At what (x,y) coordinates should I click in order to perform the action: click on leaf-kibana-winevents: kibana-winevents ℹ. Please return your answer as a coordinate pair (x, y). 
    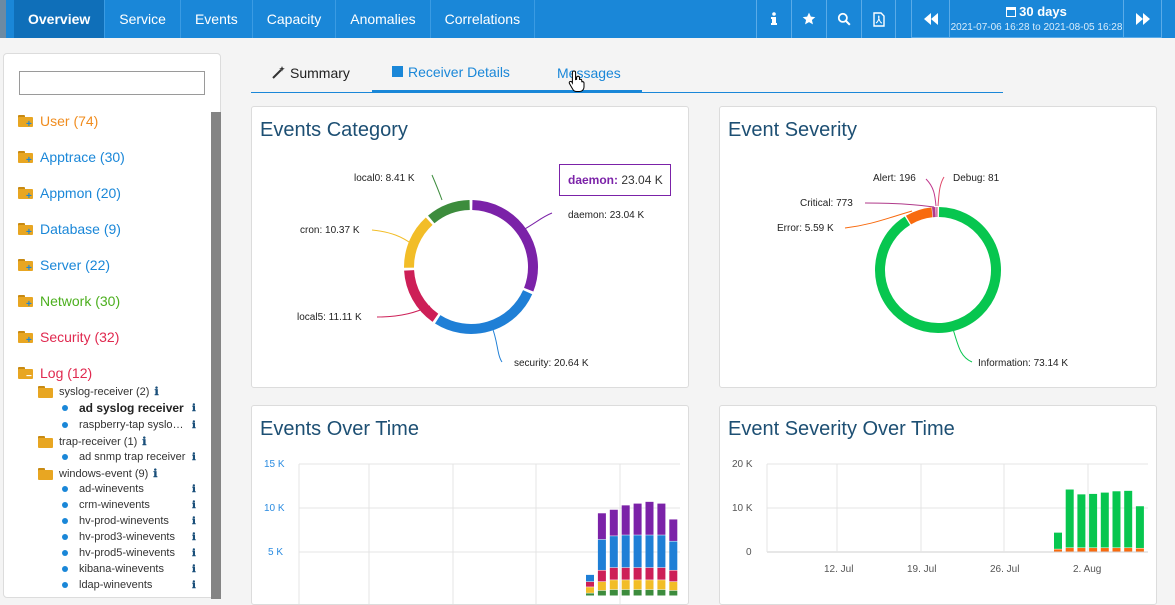
    Looking at the image, I should click on (132, 569).